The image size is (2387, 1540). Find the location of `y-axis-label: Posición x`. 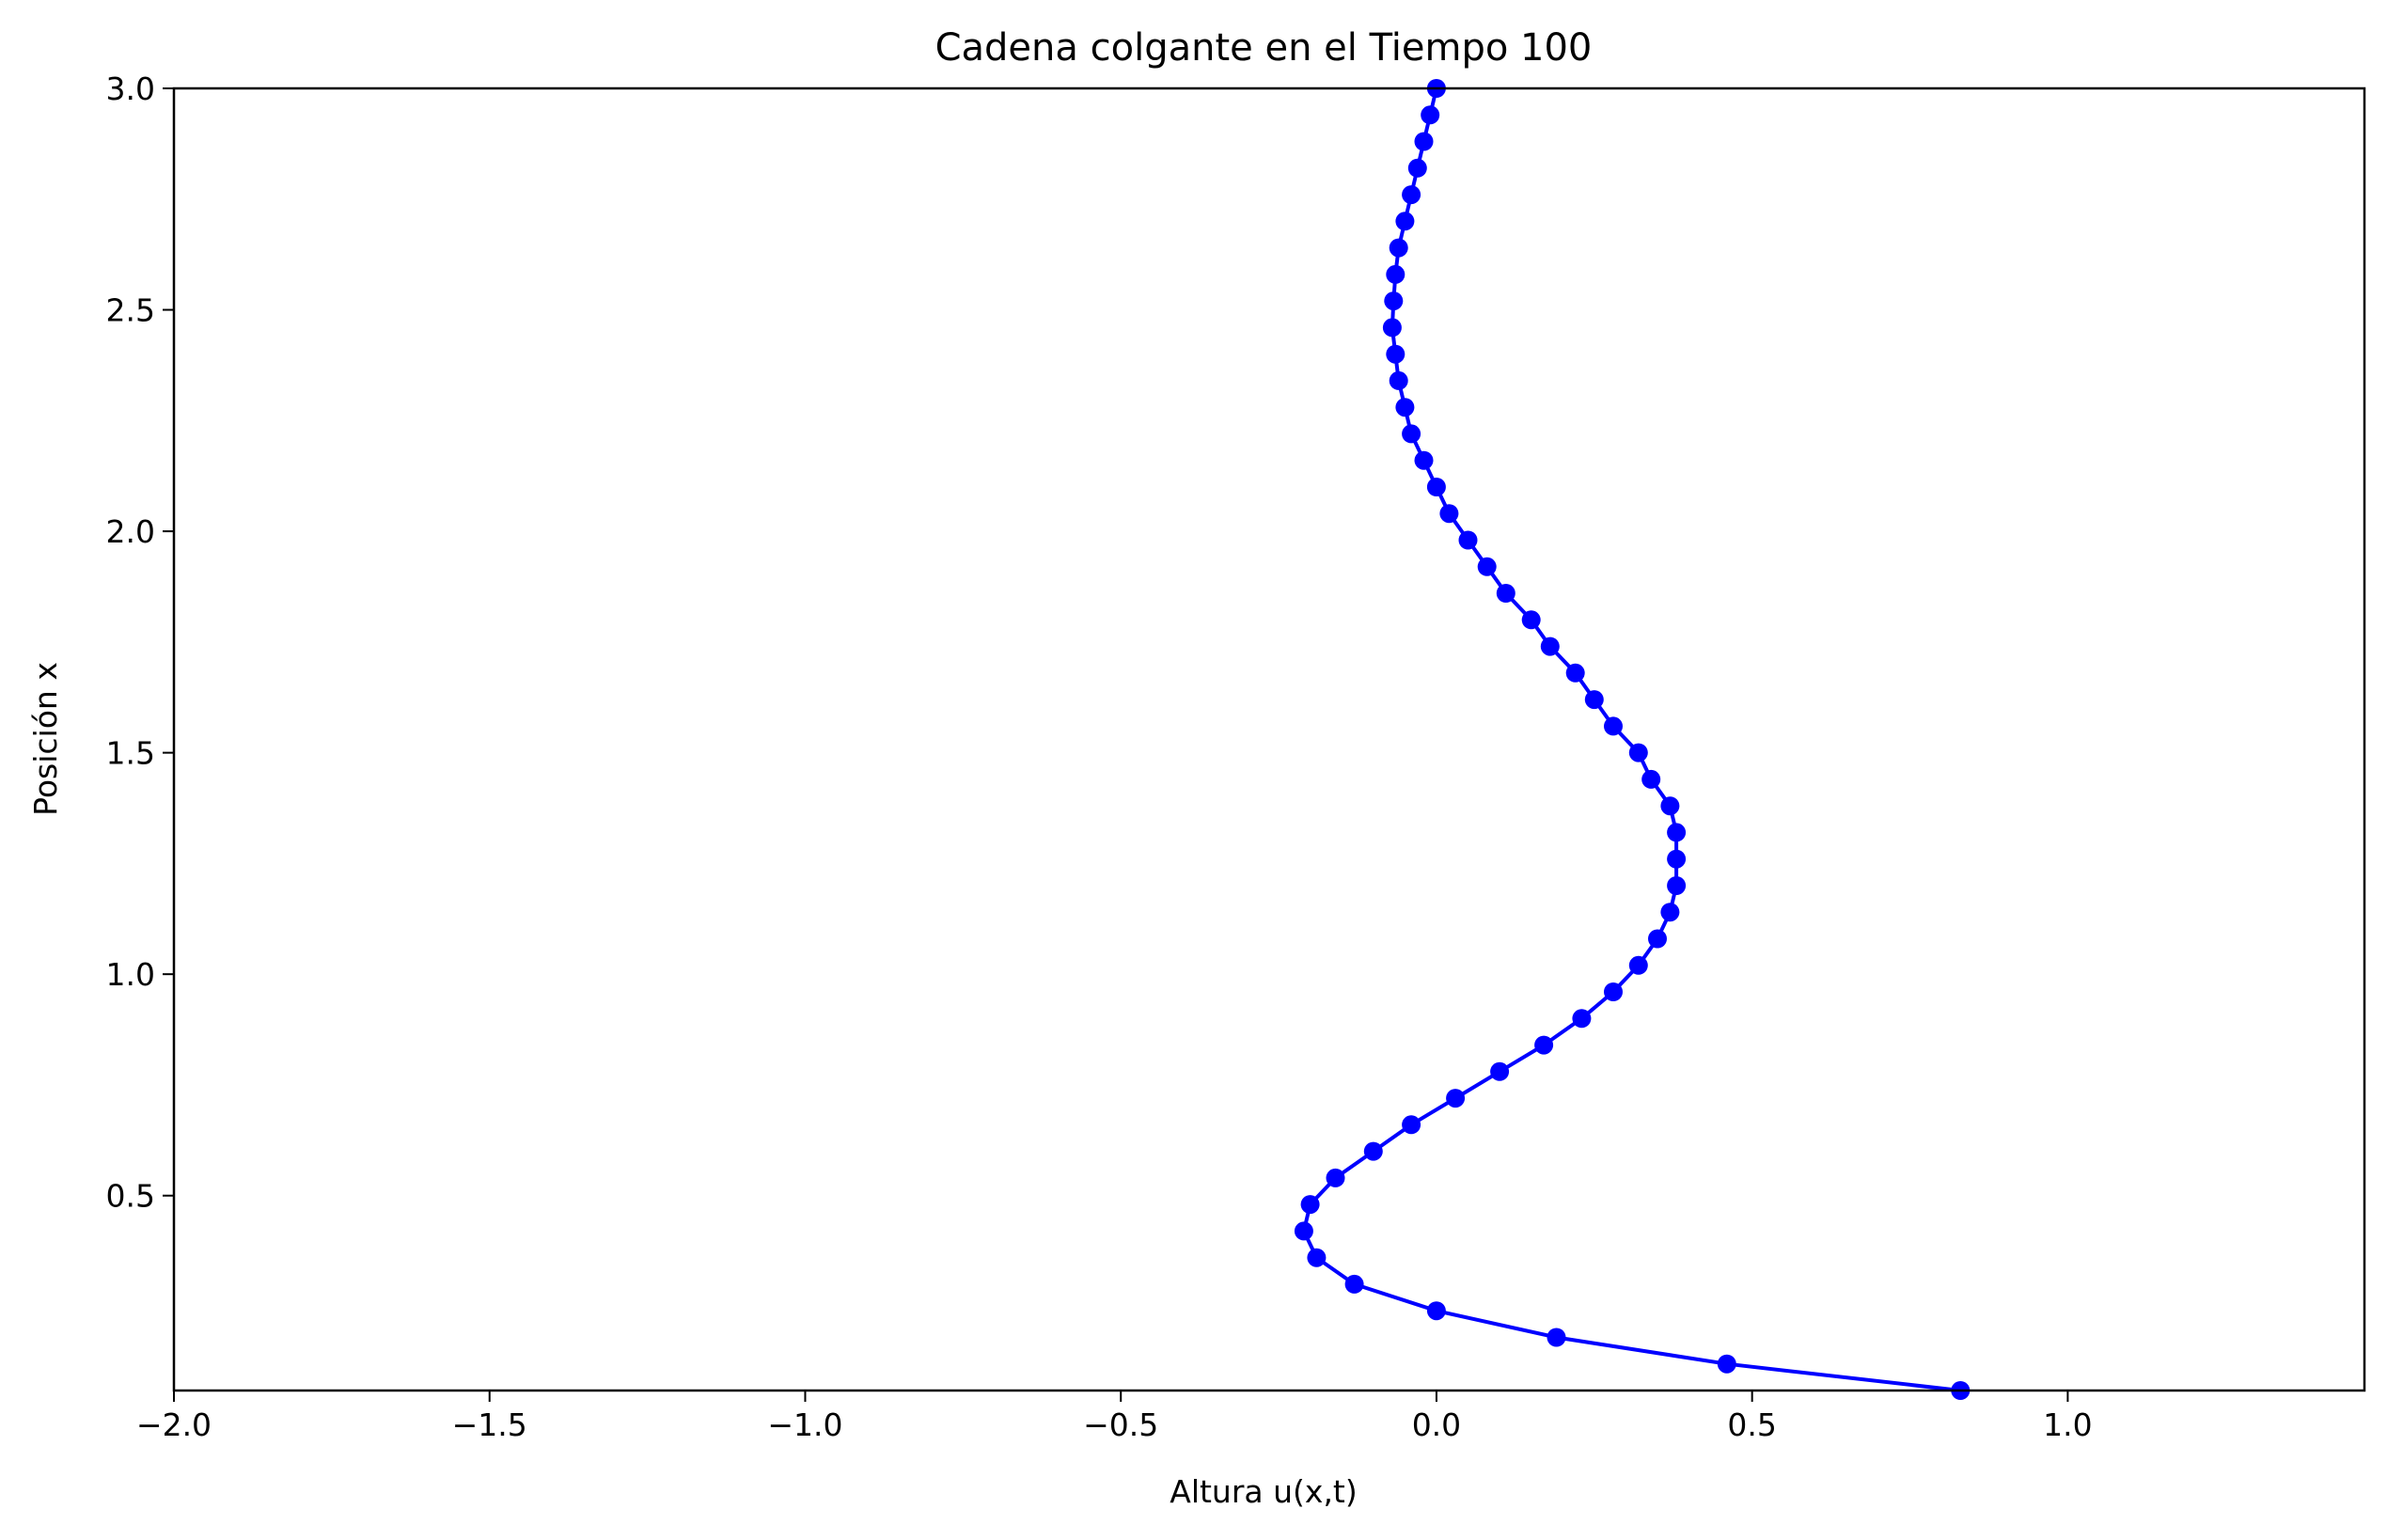

y-axis-label: Posición x is located at coordinates (45, 739).